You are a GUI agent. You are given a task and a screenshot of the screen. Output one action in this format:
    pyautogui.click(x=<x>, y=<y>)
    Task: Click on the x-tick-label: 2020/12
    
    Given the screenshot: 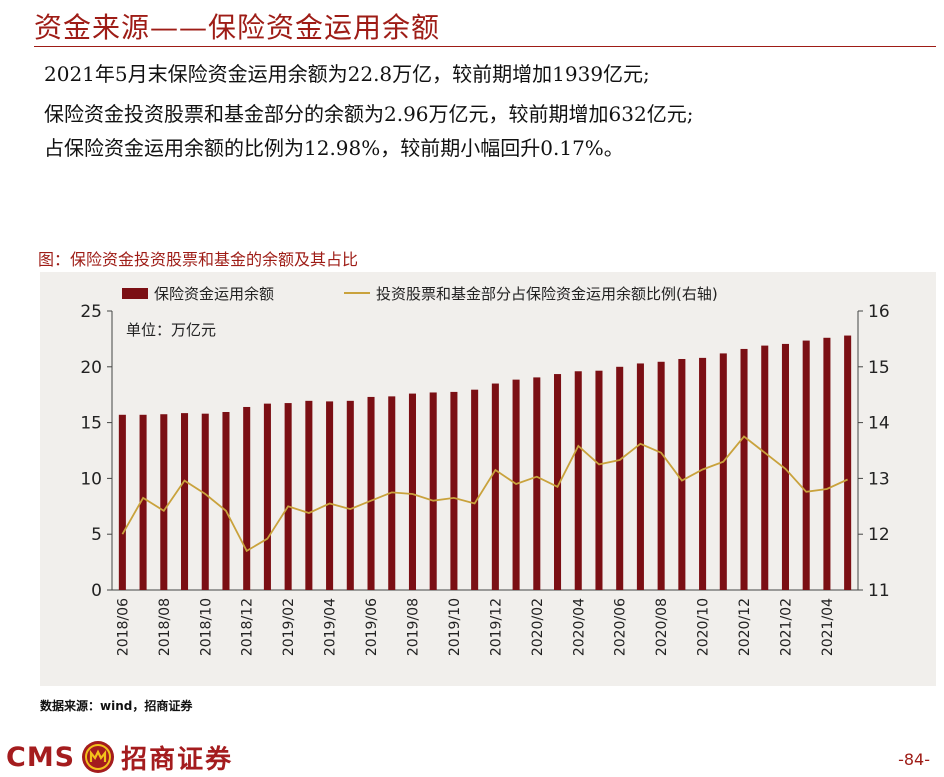 What is the action you would take?
    pyautogui.click(x=745, y=627)
    